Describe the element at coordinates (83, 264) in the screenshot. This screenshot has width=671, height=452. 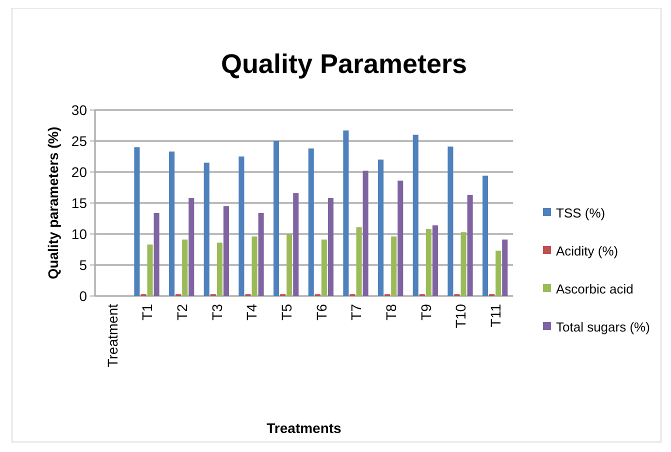
I see `y-tick-label: 5` at that location.